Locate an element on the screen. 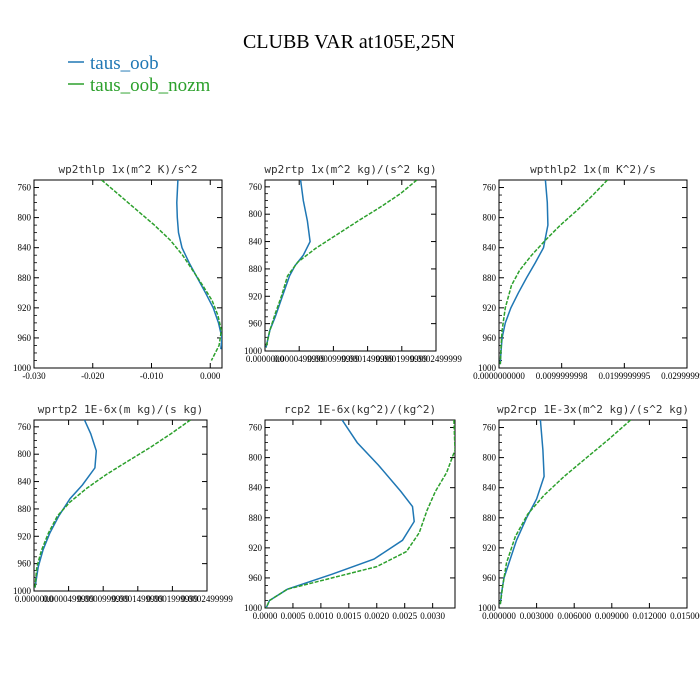 Image resolution: width=700 pixels, height=700 pixels. legend-label-taus-oob-nozm: taus_oob_nozm is located at coordinates (150, 85).